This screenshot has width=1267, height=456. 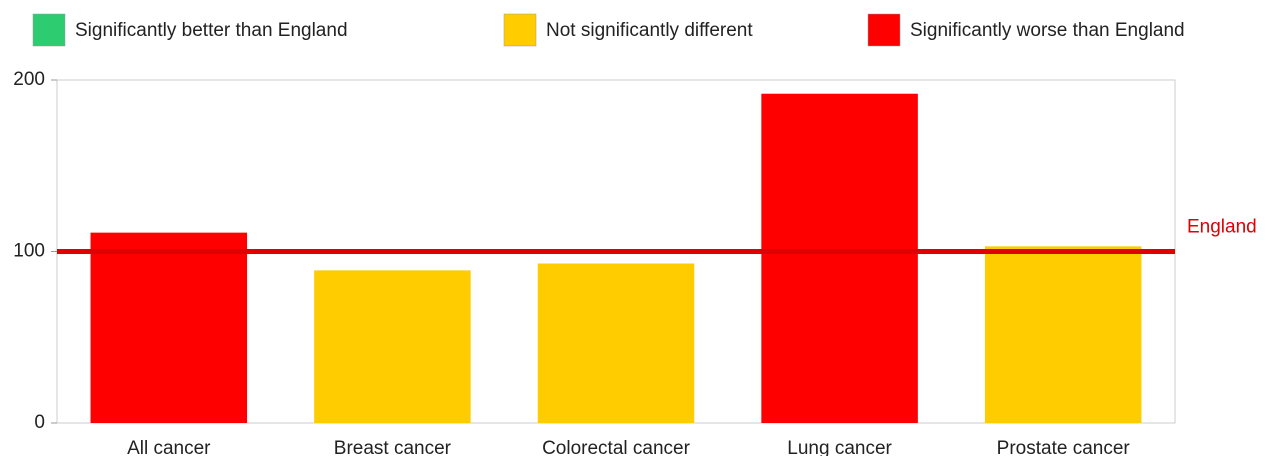 I want to click on legend-label: Not significantly different, so click(x=649, y=30).